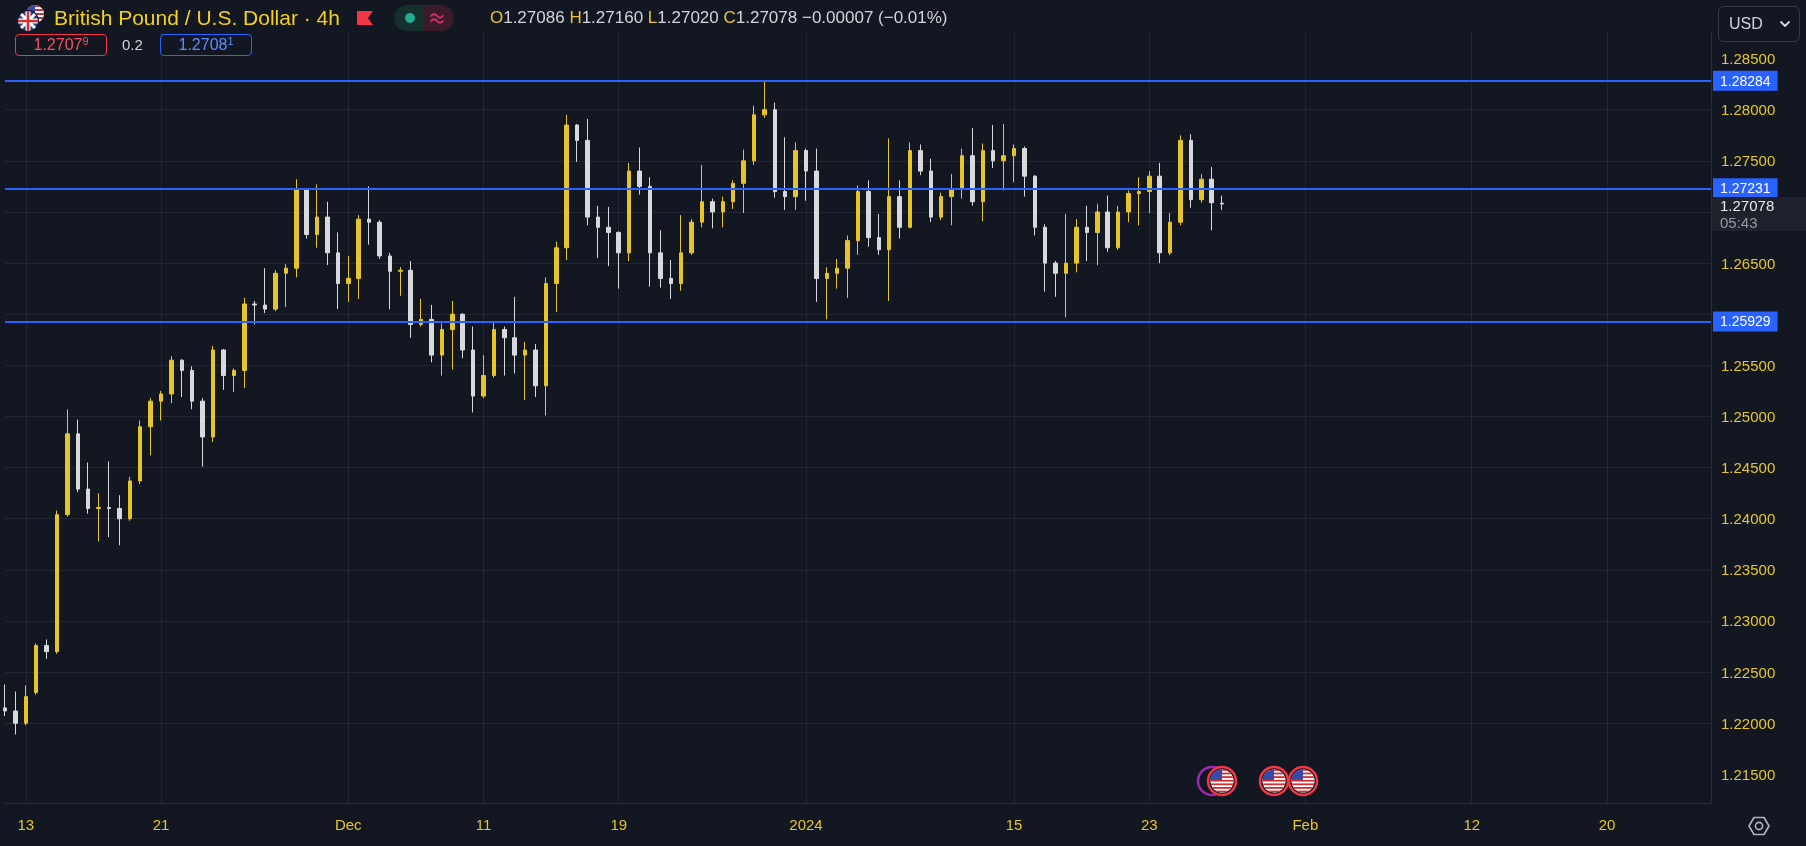 The image size is (1806, 846). I want to click on y-tick-label: 1.25500, so click(1748, 365).